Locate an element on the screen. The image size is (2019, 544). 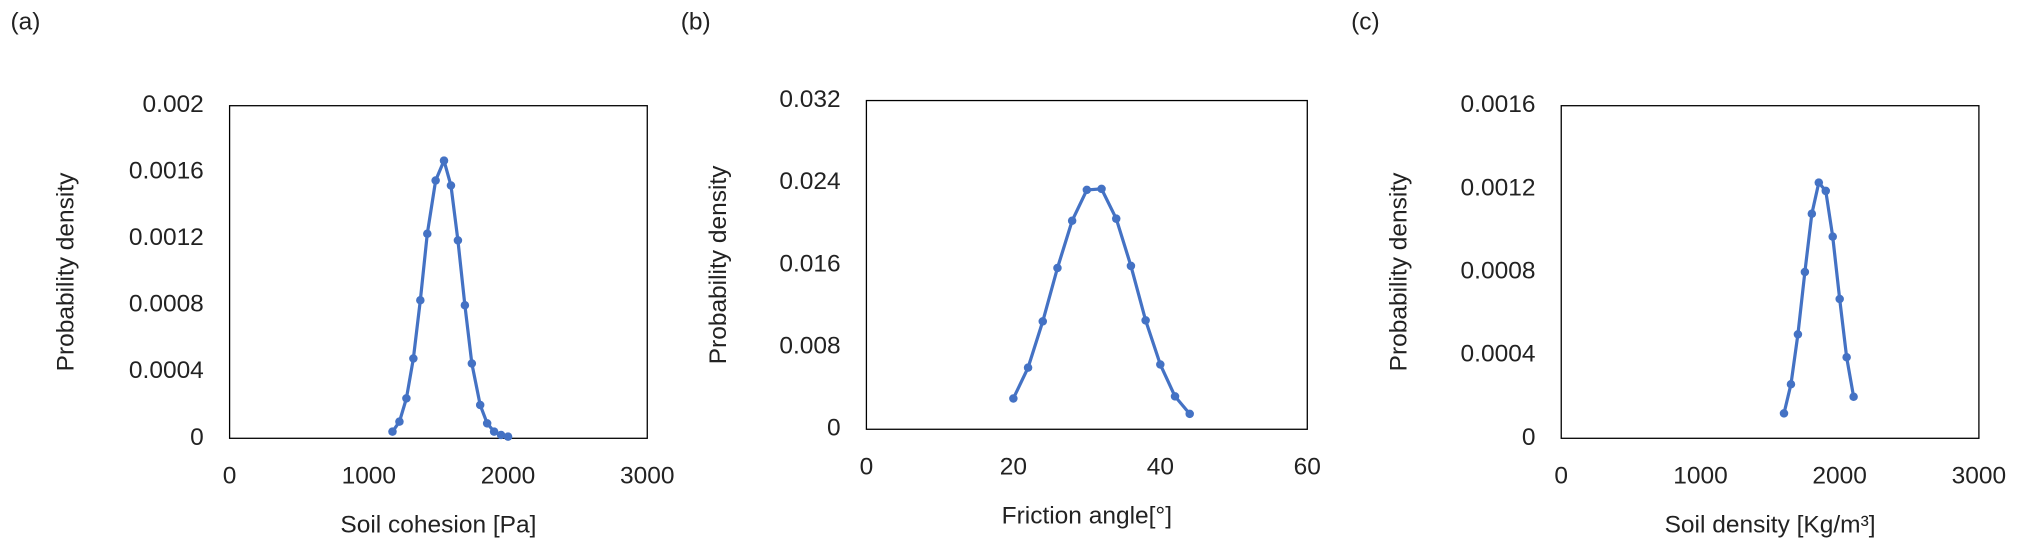
panel-label: (c) is located at coordinates (1365, 22).